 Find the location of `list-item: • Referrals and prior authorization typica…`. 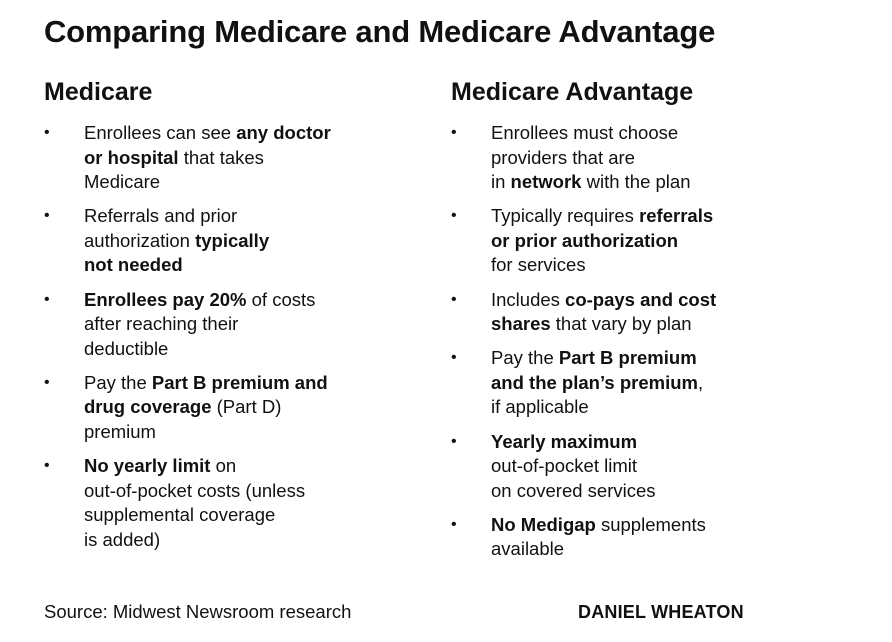

list-item: • Referrals and prior authorization typica… is located at coordinates (224, 241).